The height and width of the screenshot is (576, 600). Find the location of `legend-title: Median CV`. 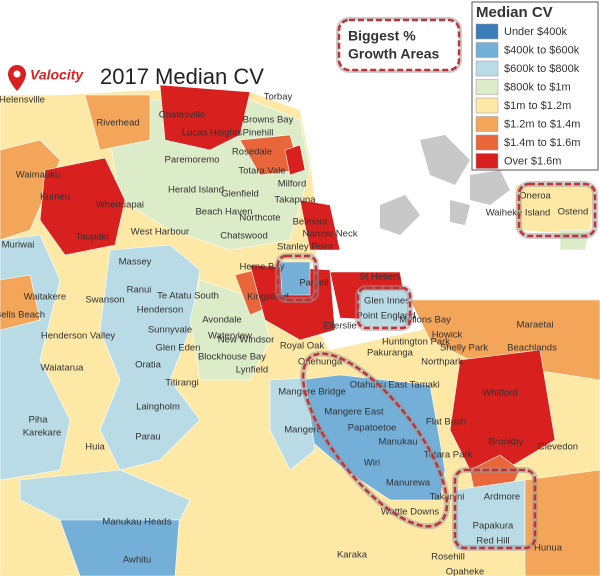

legend-title: Median CV is located at coordinates (514, 12).